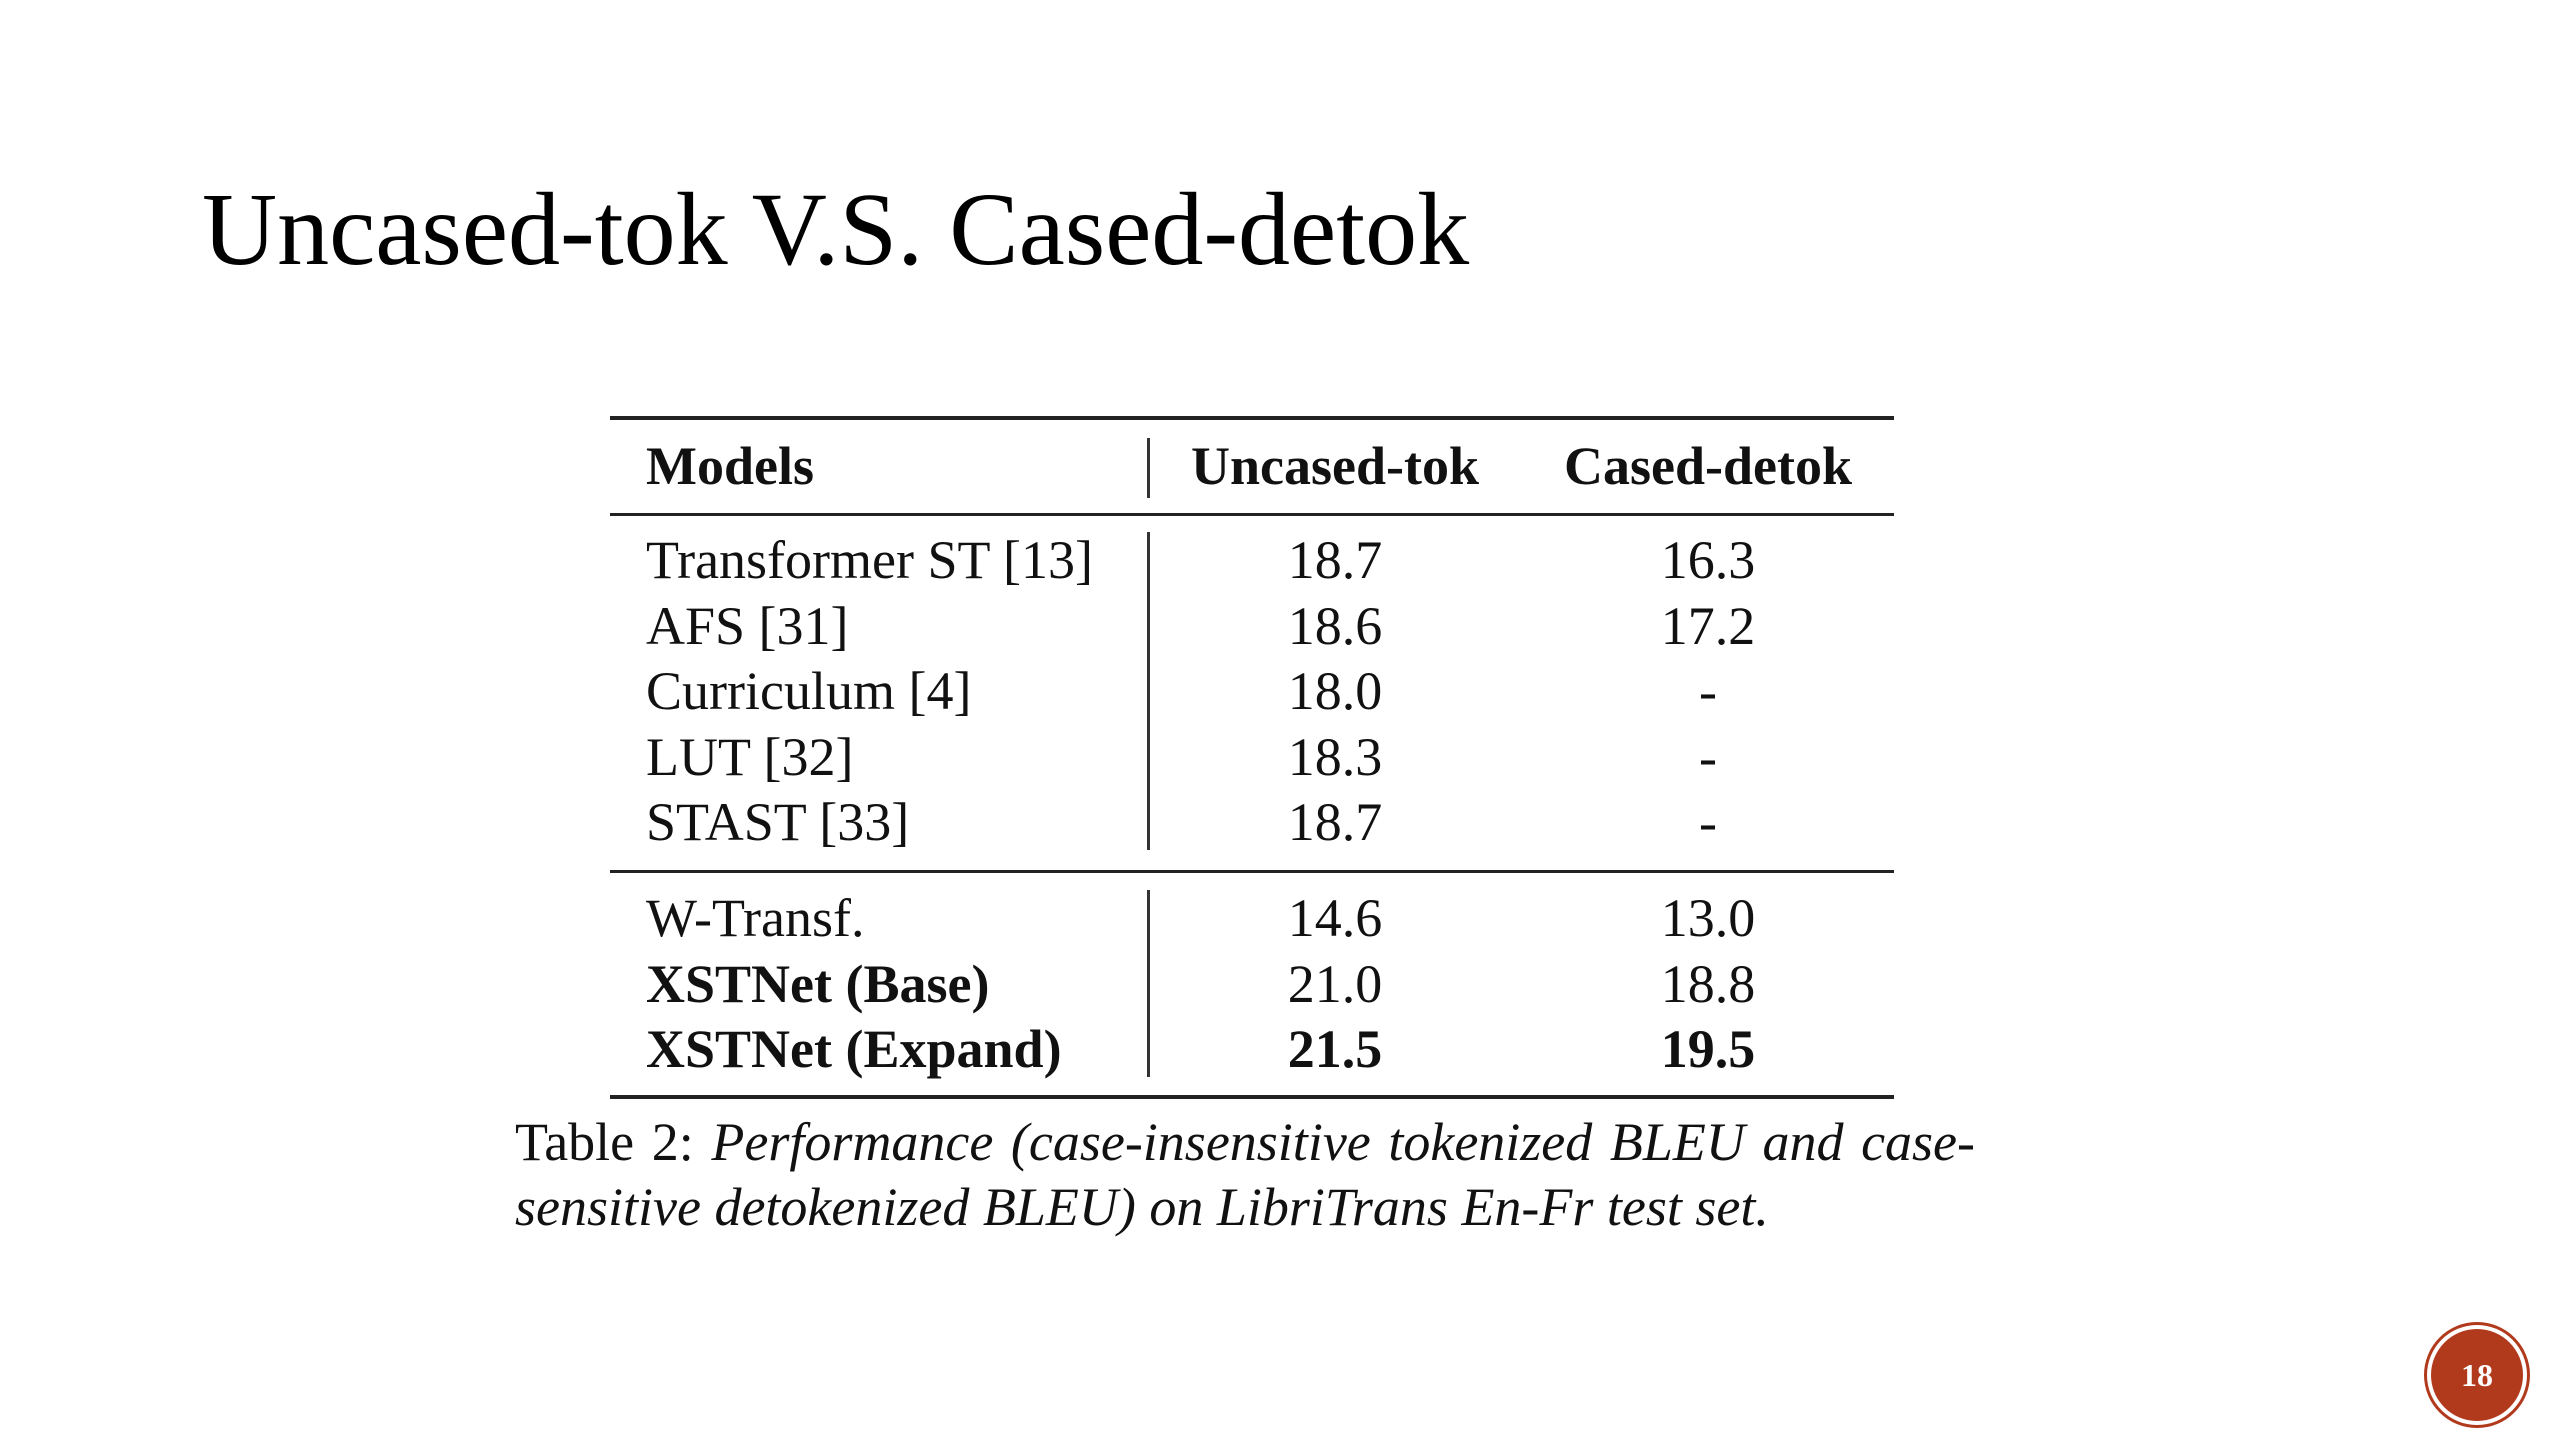 The image size is (2560, 1440). What do you see at coordinates (1335, 756) in the screenshot?
I see `table-value: 18.3` at bounding box center [1335, 756].